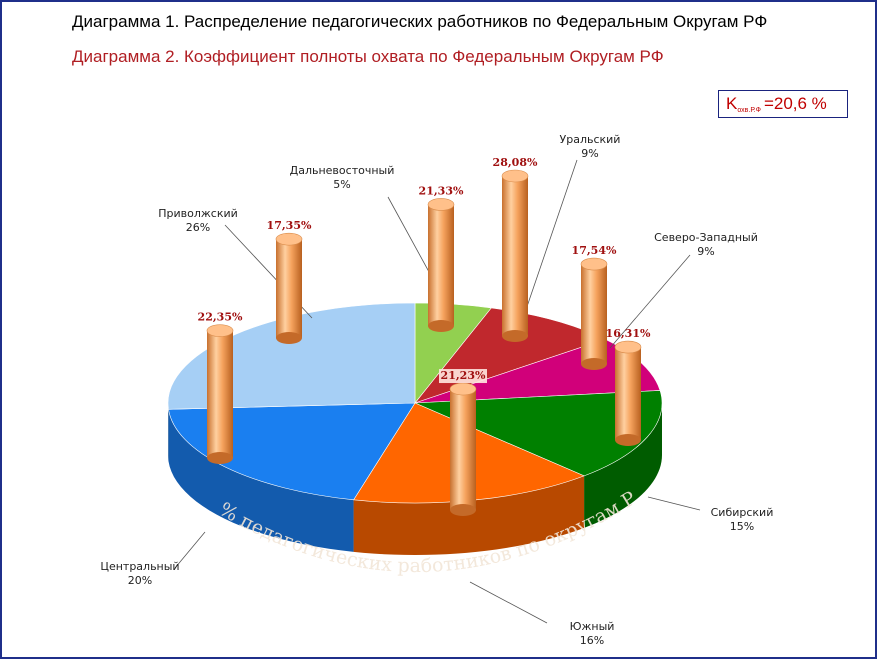 The width and height of the screenshot is (877, 659). What do you see at coordinates (589, 153) in the screenshot?
I see `pie-label-value-1: 9%` at bounding box center [589, 153].